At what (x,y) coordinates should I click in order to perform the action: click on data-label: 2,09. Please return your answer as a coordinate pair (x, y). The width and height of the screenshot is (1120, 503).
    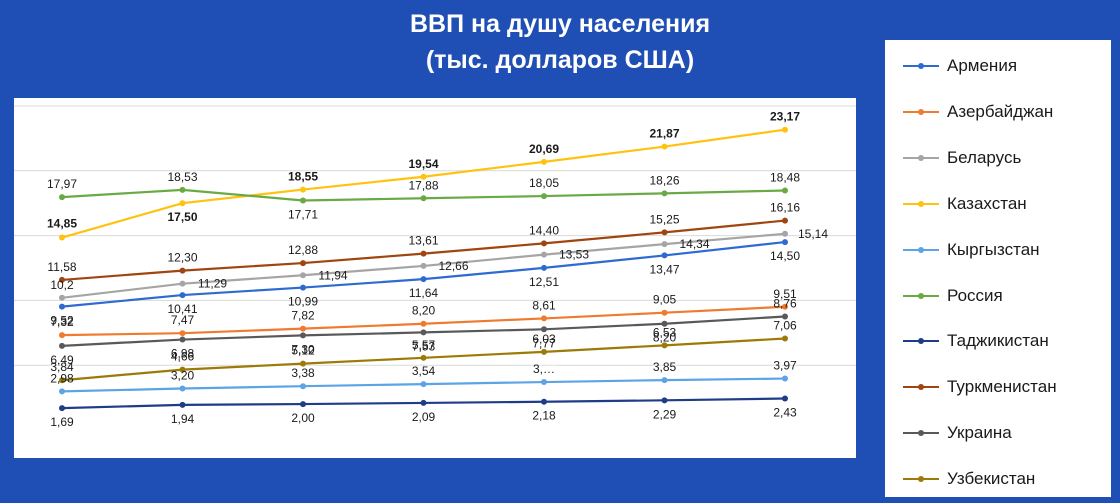
    Looking at the image, I should click on (424, 417).